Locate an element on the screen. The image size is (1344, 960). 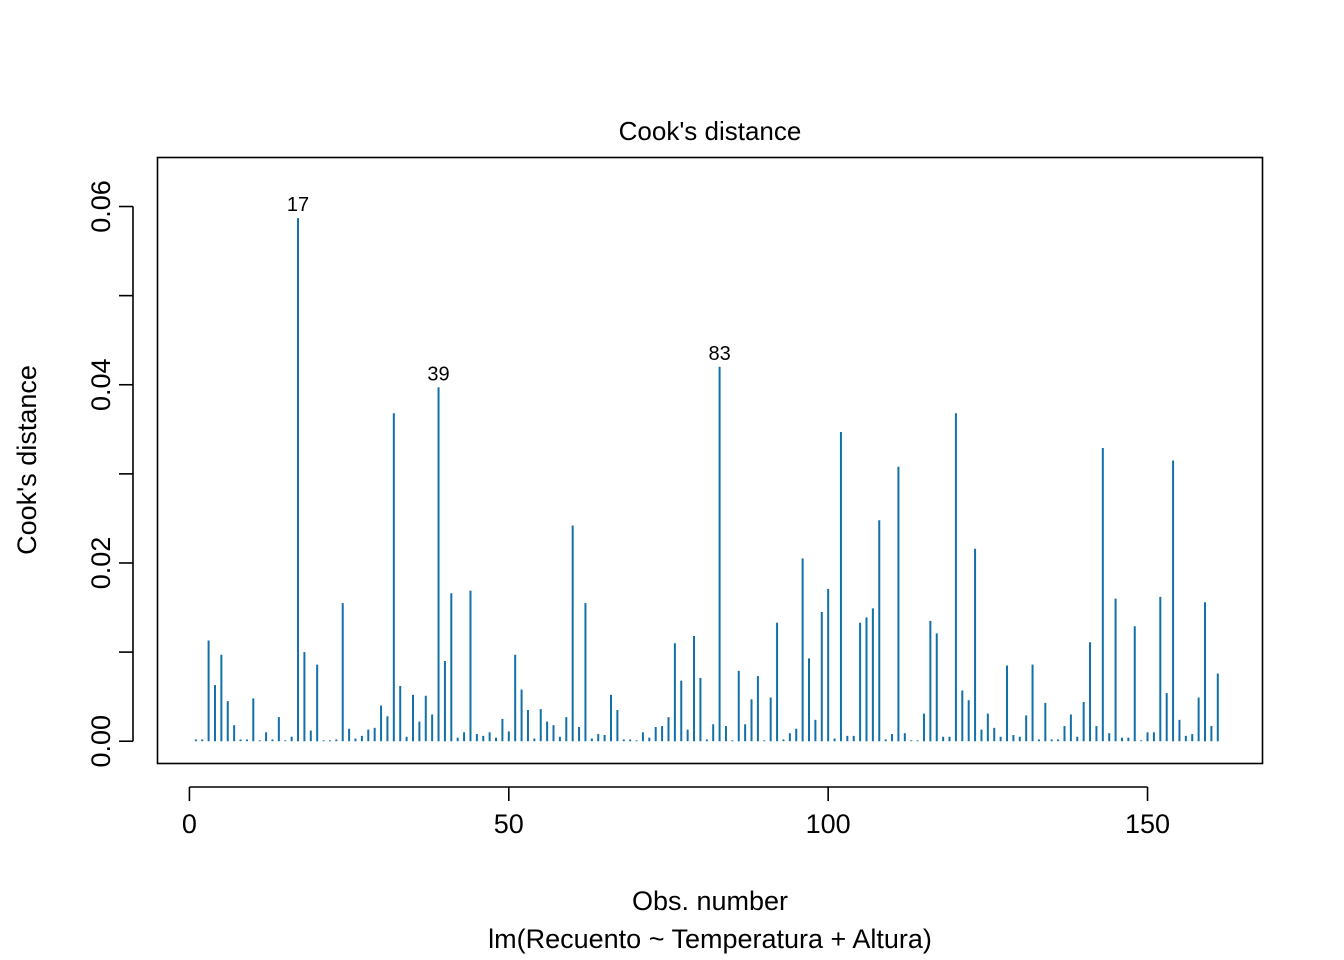
y-axis: 0.00 0.02 0.04 0.06 is located at coordinates (110, 474).